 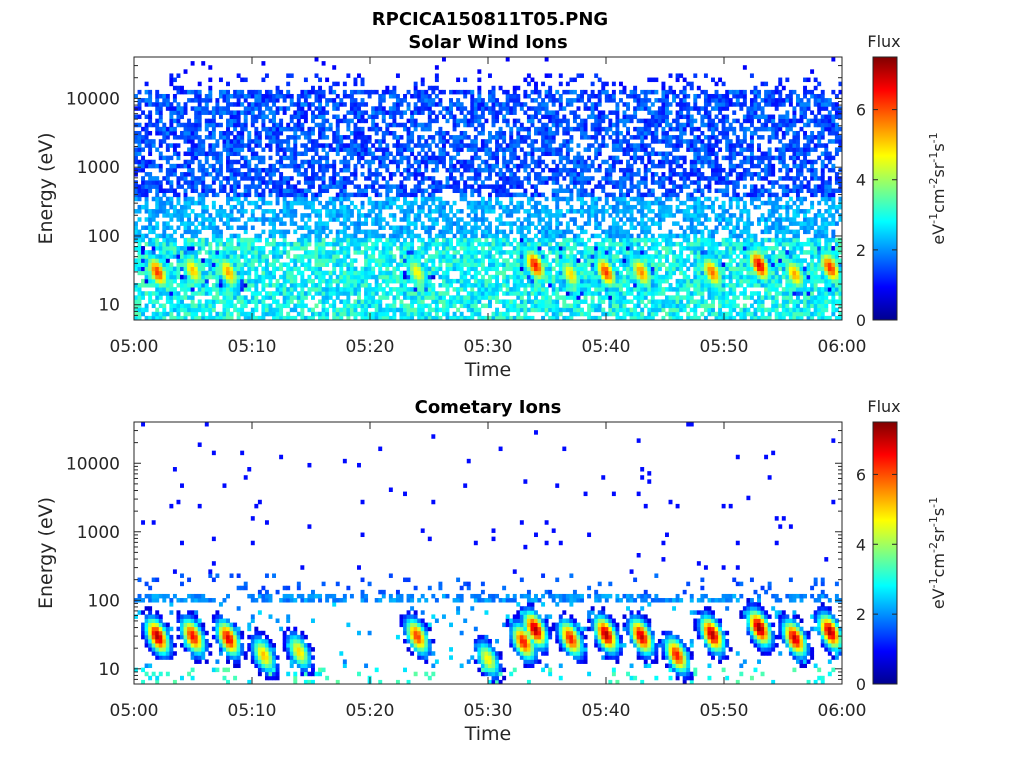 What do you see at coordinates (487, 42) in the screenshot?
I see `panel-title: Solar Wind Ions` at bounding box center [487, 42].